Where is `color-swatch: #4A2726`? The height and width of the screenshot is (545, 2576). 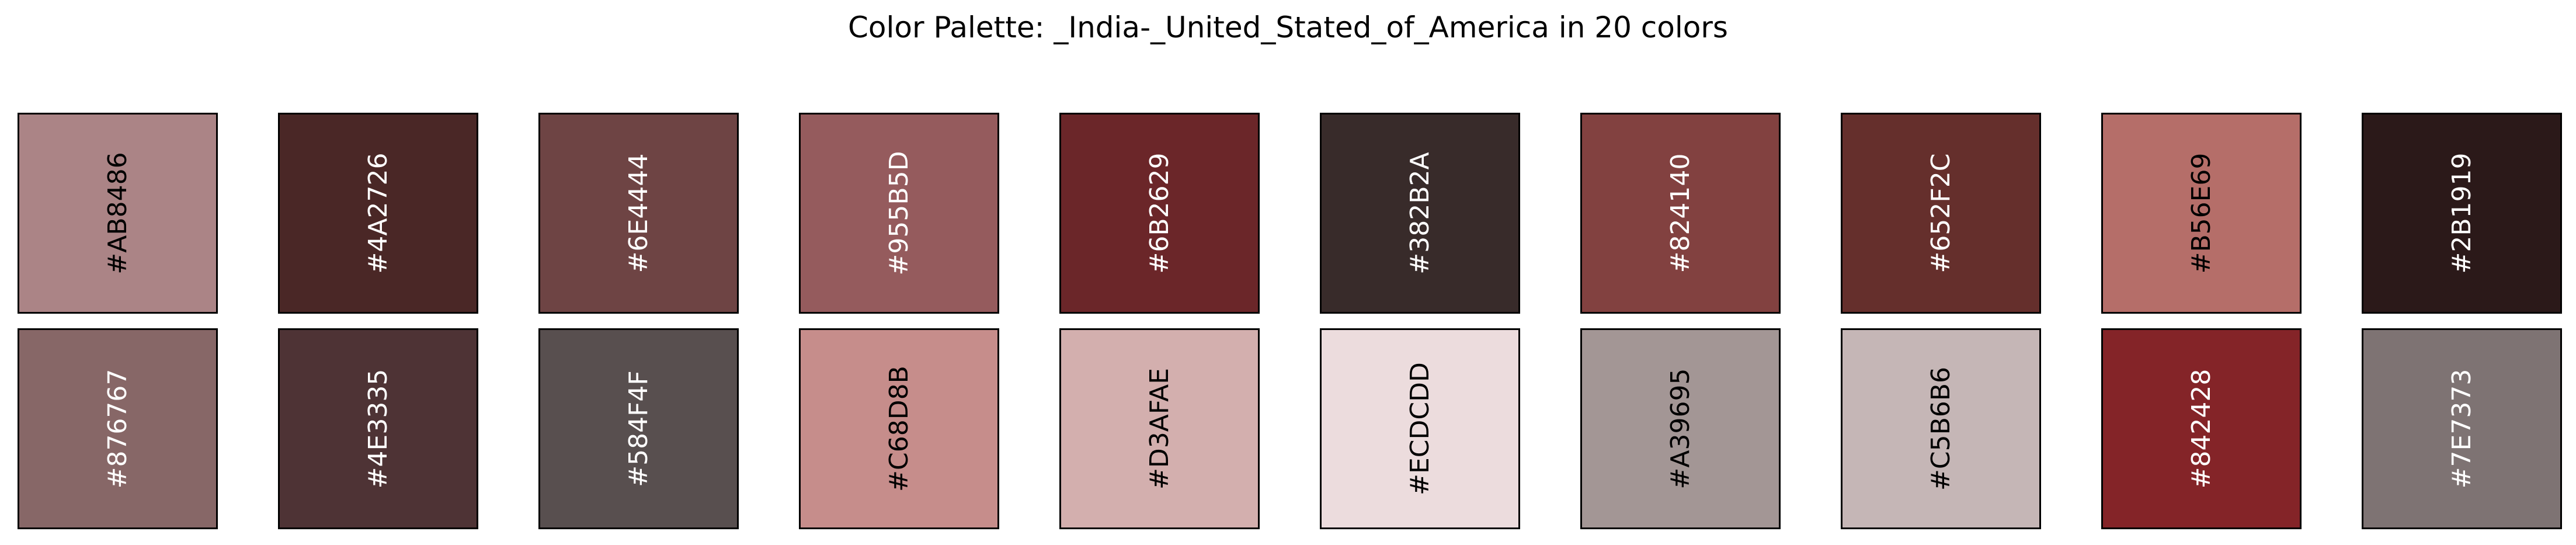 color-swatch: #4A2726 is located at coordinates (378, 213).